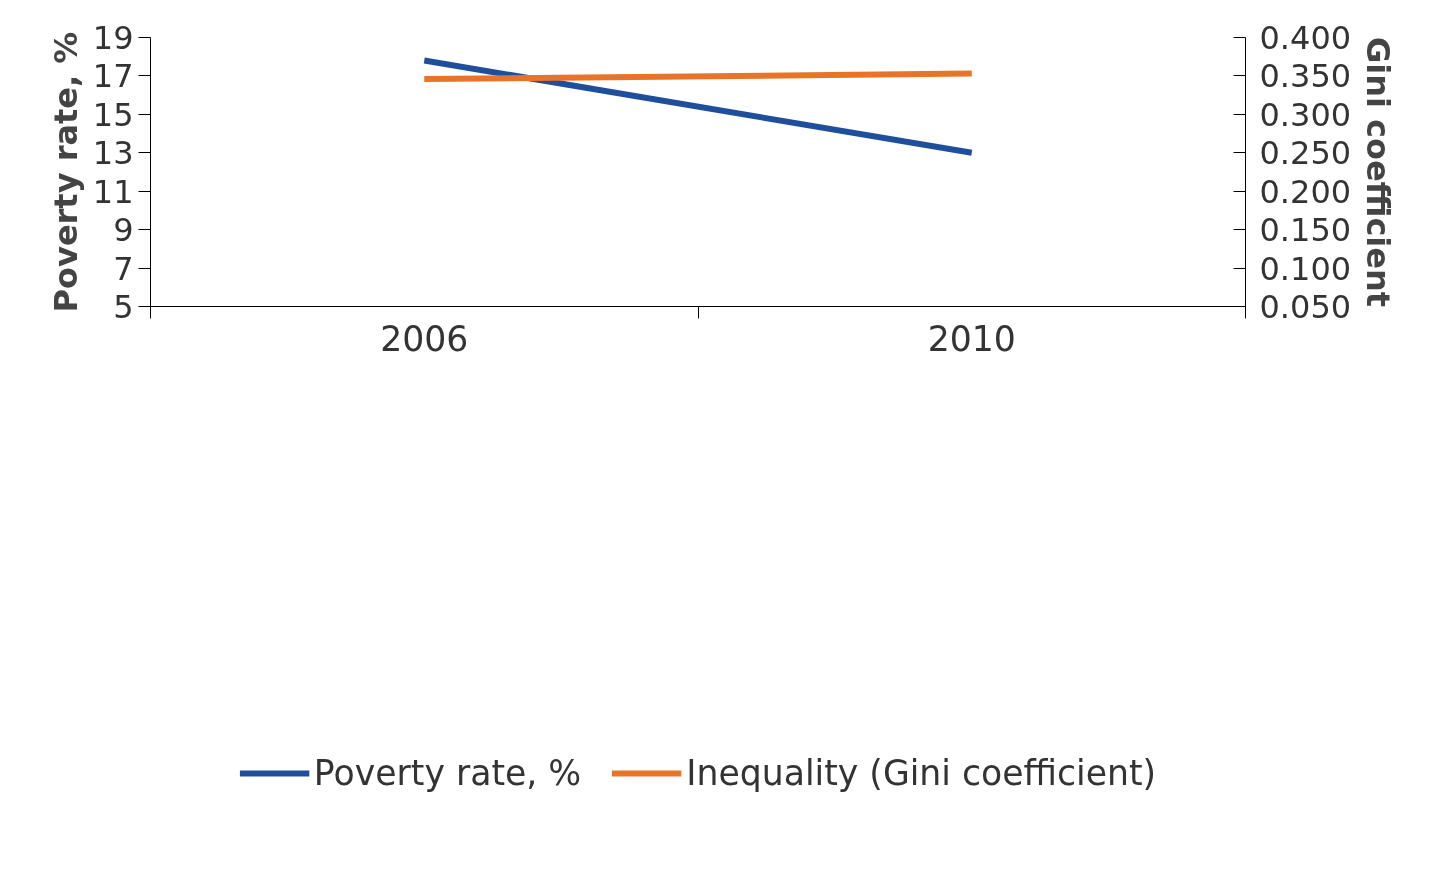 The height and width of the screenshot is (873, 1437). Describe the element at coordinates (113, 153) in the screenshot. I see `y-tick-label: 13` at that location.